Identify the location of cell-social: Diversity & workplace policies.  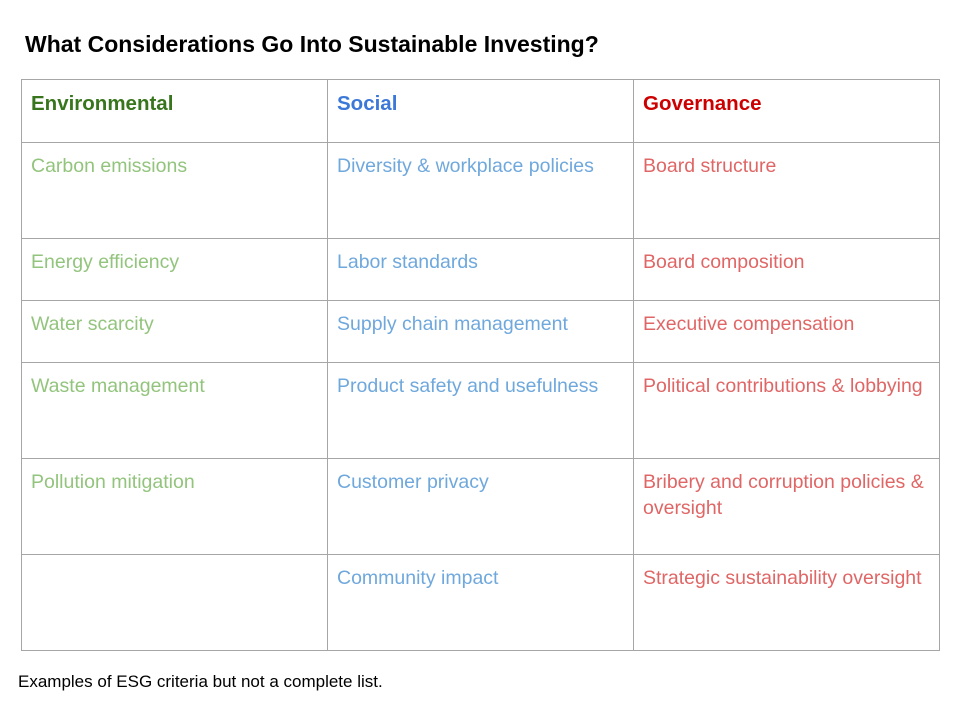
(480, 190).